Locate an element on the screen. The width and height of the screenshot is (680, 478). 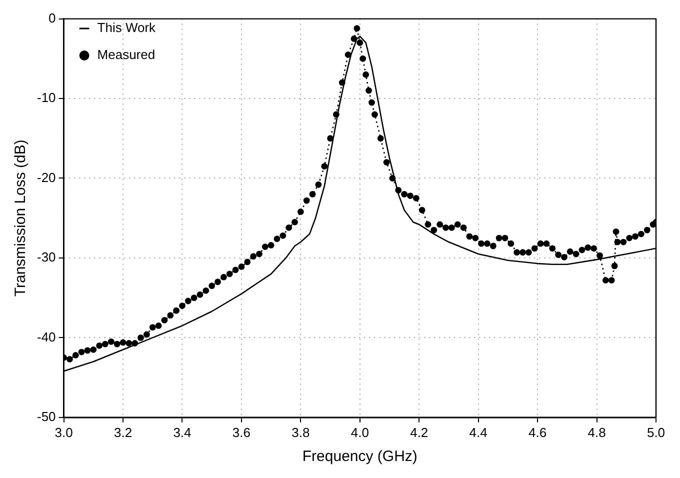
y-tick-label: 0 is located at coordinates (52, 18).